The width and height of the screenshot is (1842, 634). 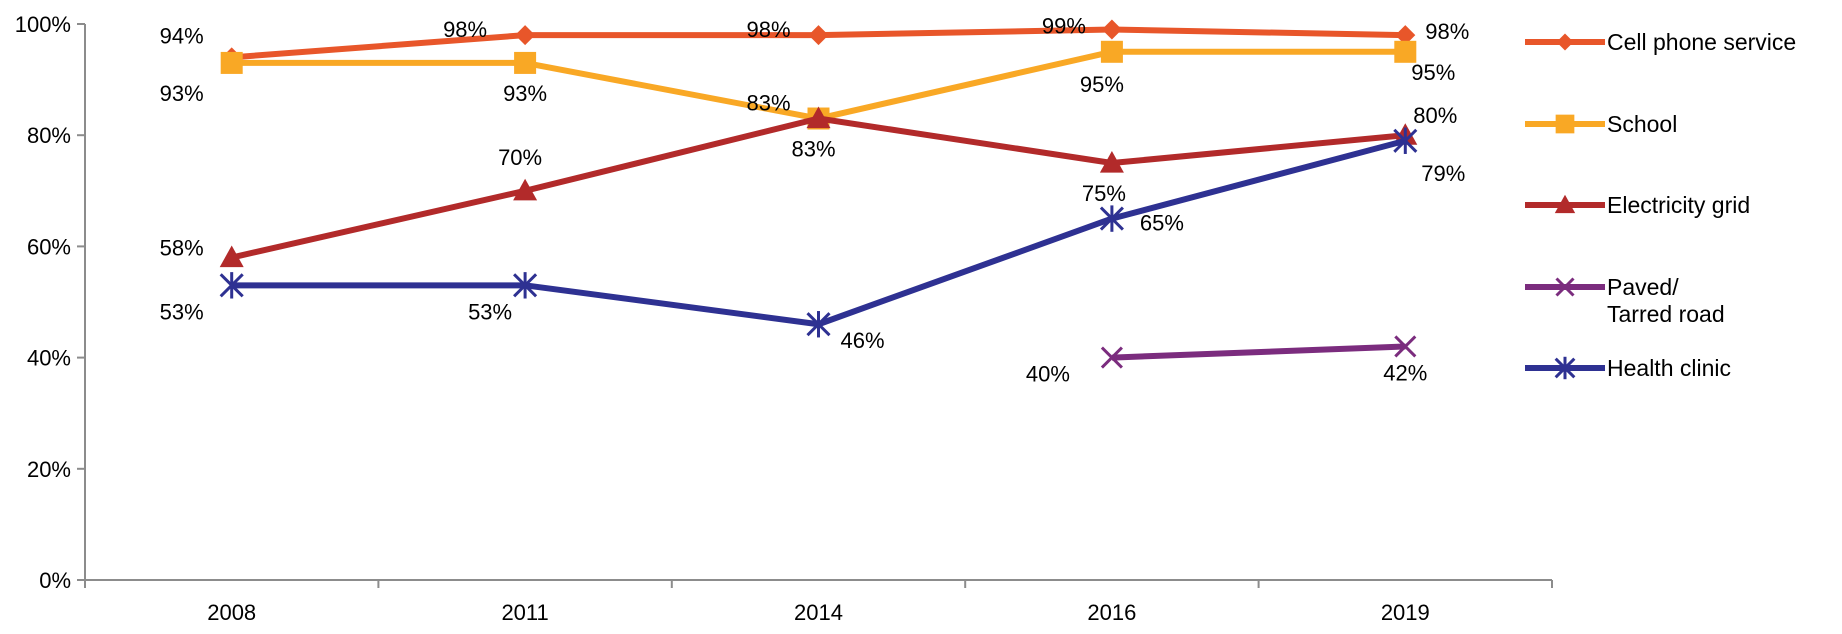 I want to click on legend-item-paved-tarred-road: Paved/Tarred road, so click(x=1625, y=300).